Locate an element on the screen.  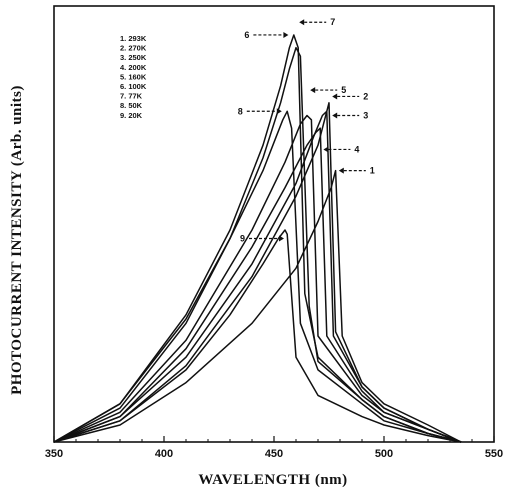
callout-5: 5 is located at coordinates (328, 90).